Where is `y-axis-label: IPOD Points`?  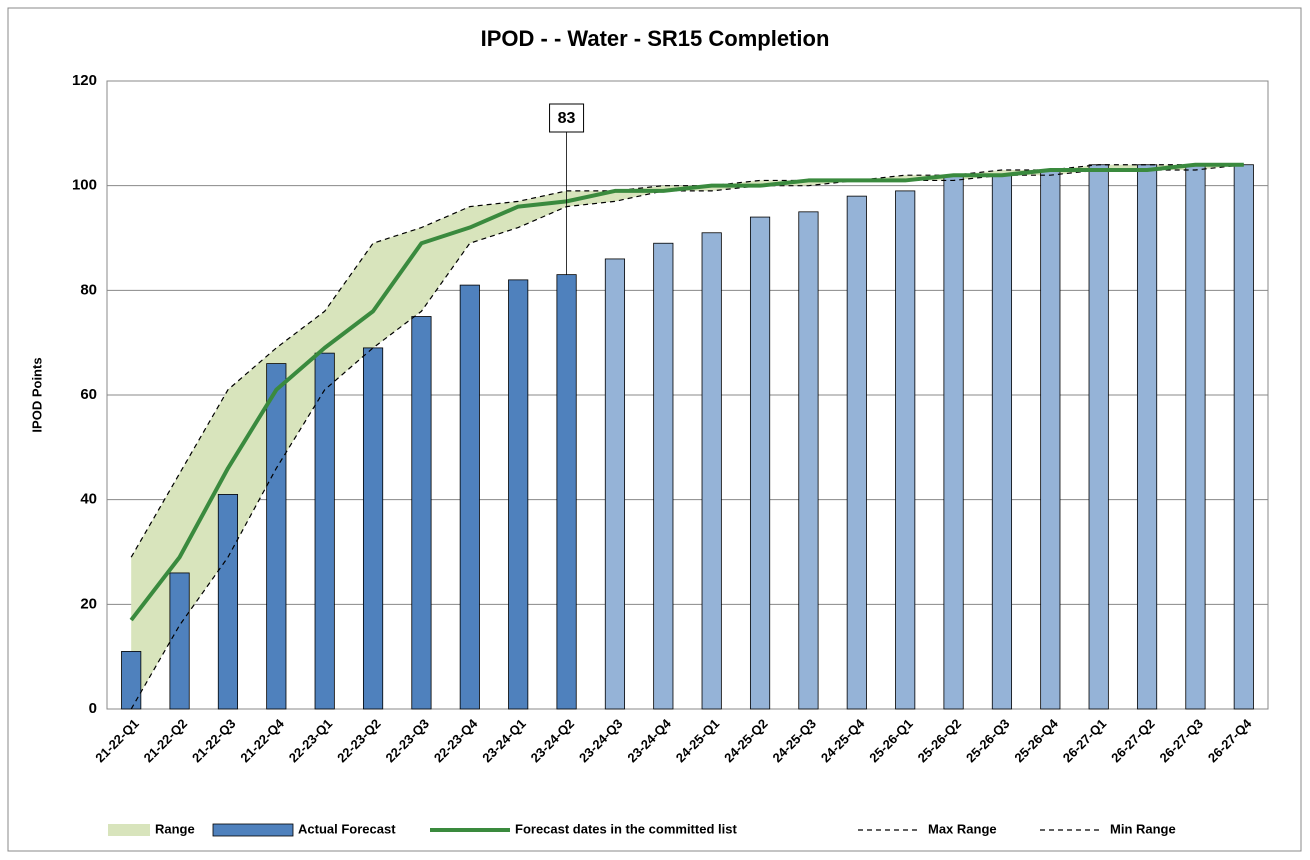 y-axis-label: IPOD Points is located at coordinates (36, 394).